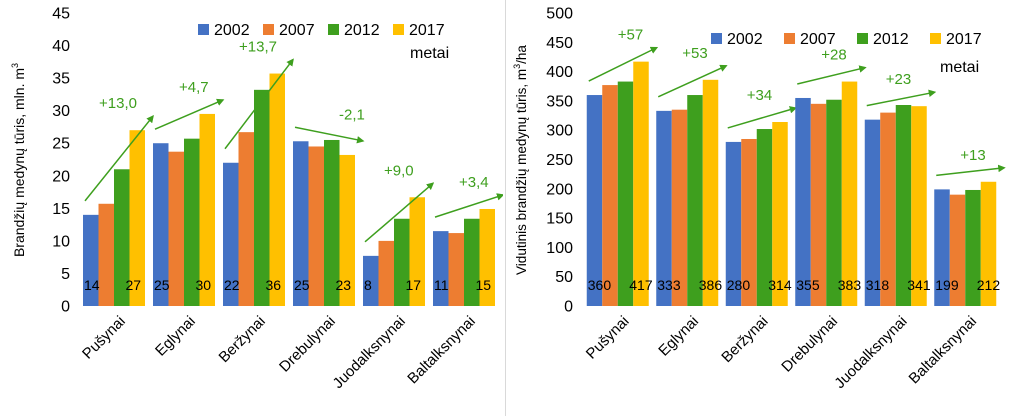 The height and width of the screenshot is (416, 1012). What do you see at coordinates (232, 285) in the screenshot?
I see `data-label-first: 22` at bounding box center [232, 285].